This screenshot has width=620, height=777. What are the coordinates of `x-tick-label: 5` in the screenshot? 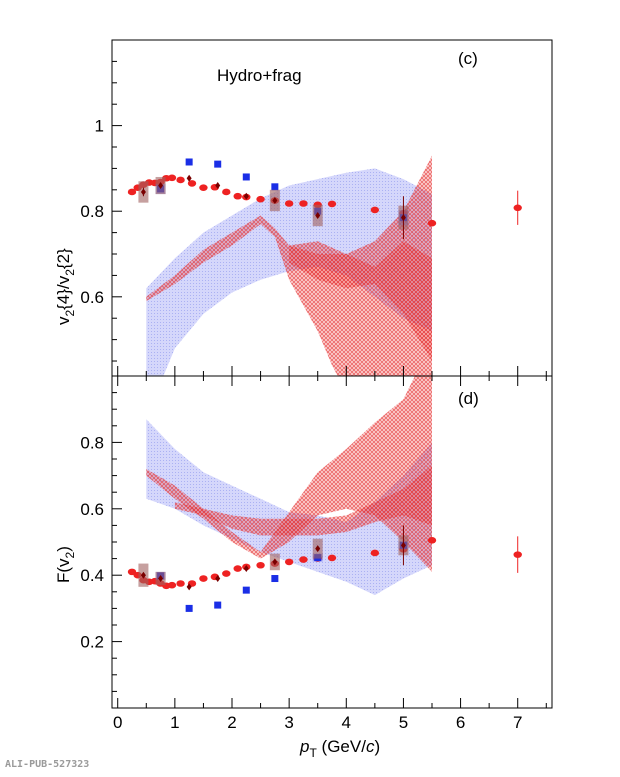 It's located at (403, 722).